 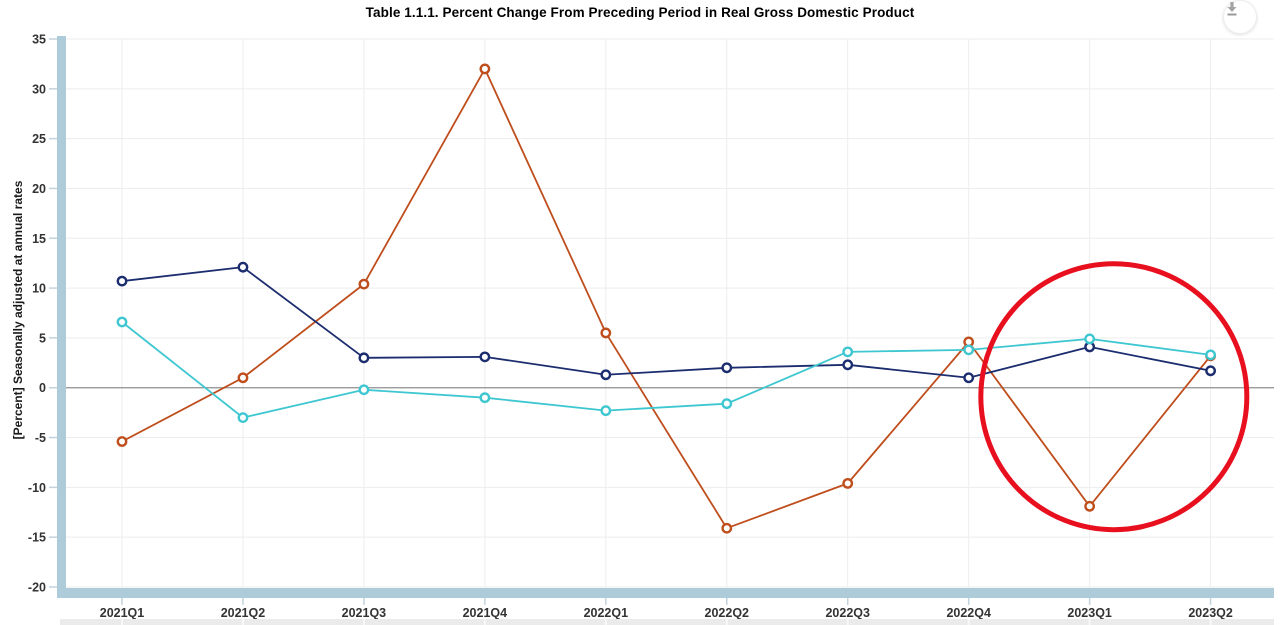 I want to click on y-tick-label: 20, so click(x=39, y=189).